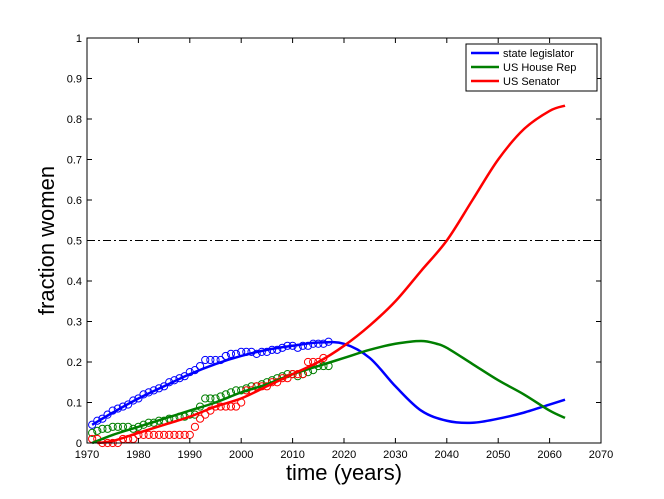 The image size is (664, 499). Describe the element at coordinates (74, 282) in the screenshot. I see `y-tick-label: 0.4` at that location.